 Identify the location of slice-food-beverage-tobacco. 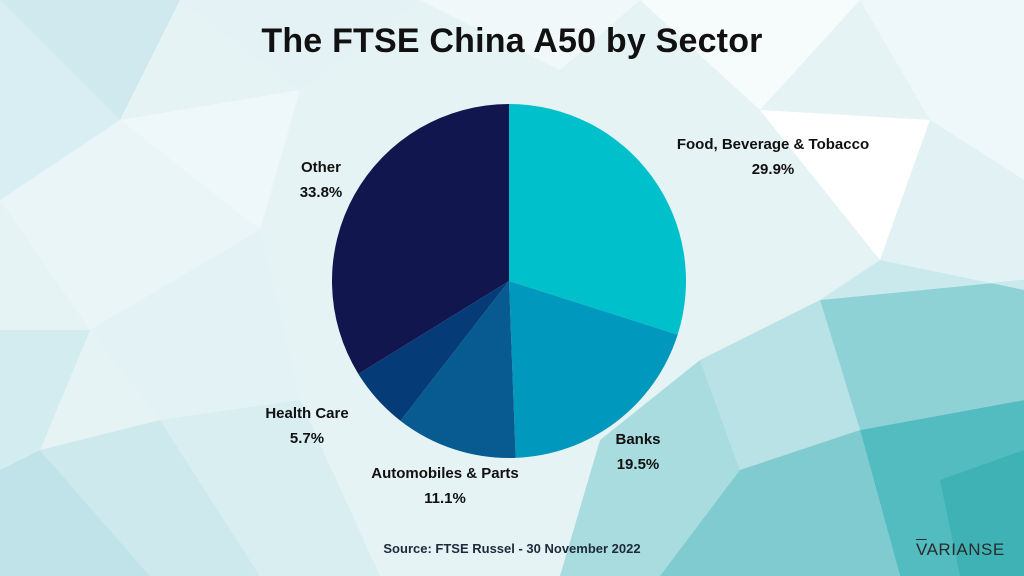
(598, 219).